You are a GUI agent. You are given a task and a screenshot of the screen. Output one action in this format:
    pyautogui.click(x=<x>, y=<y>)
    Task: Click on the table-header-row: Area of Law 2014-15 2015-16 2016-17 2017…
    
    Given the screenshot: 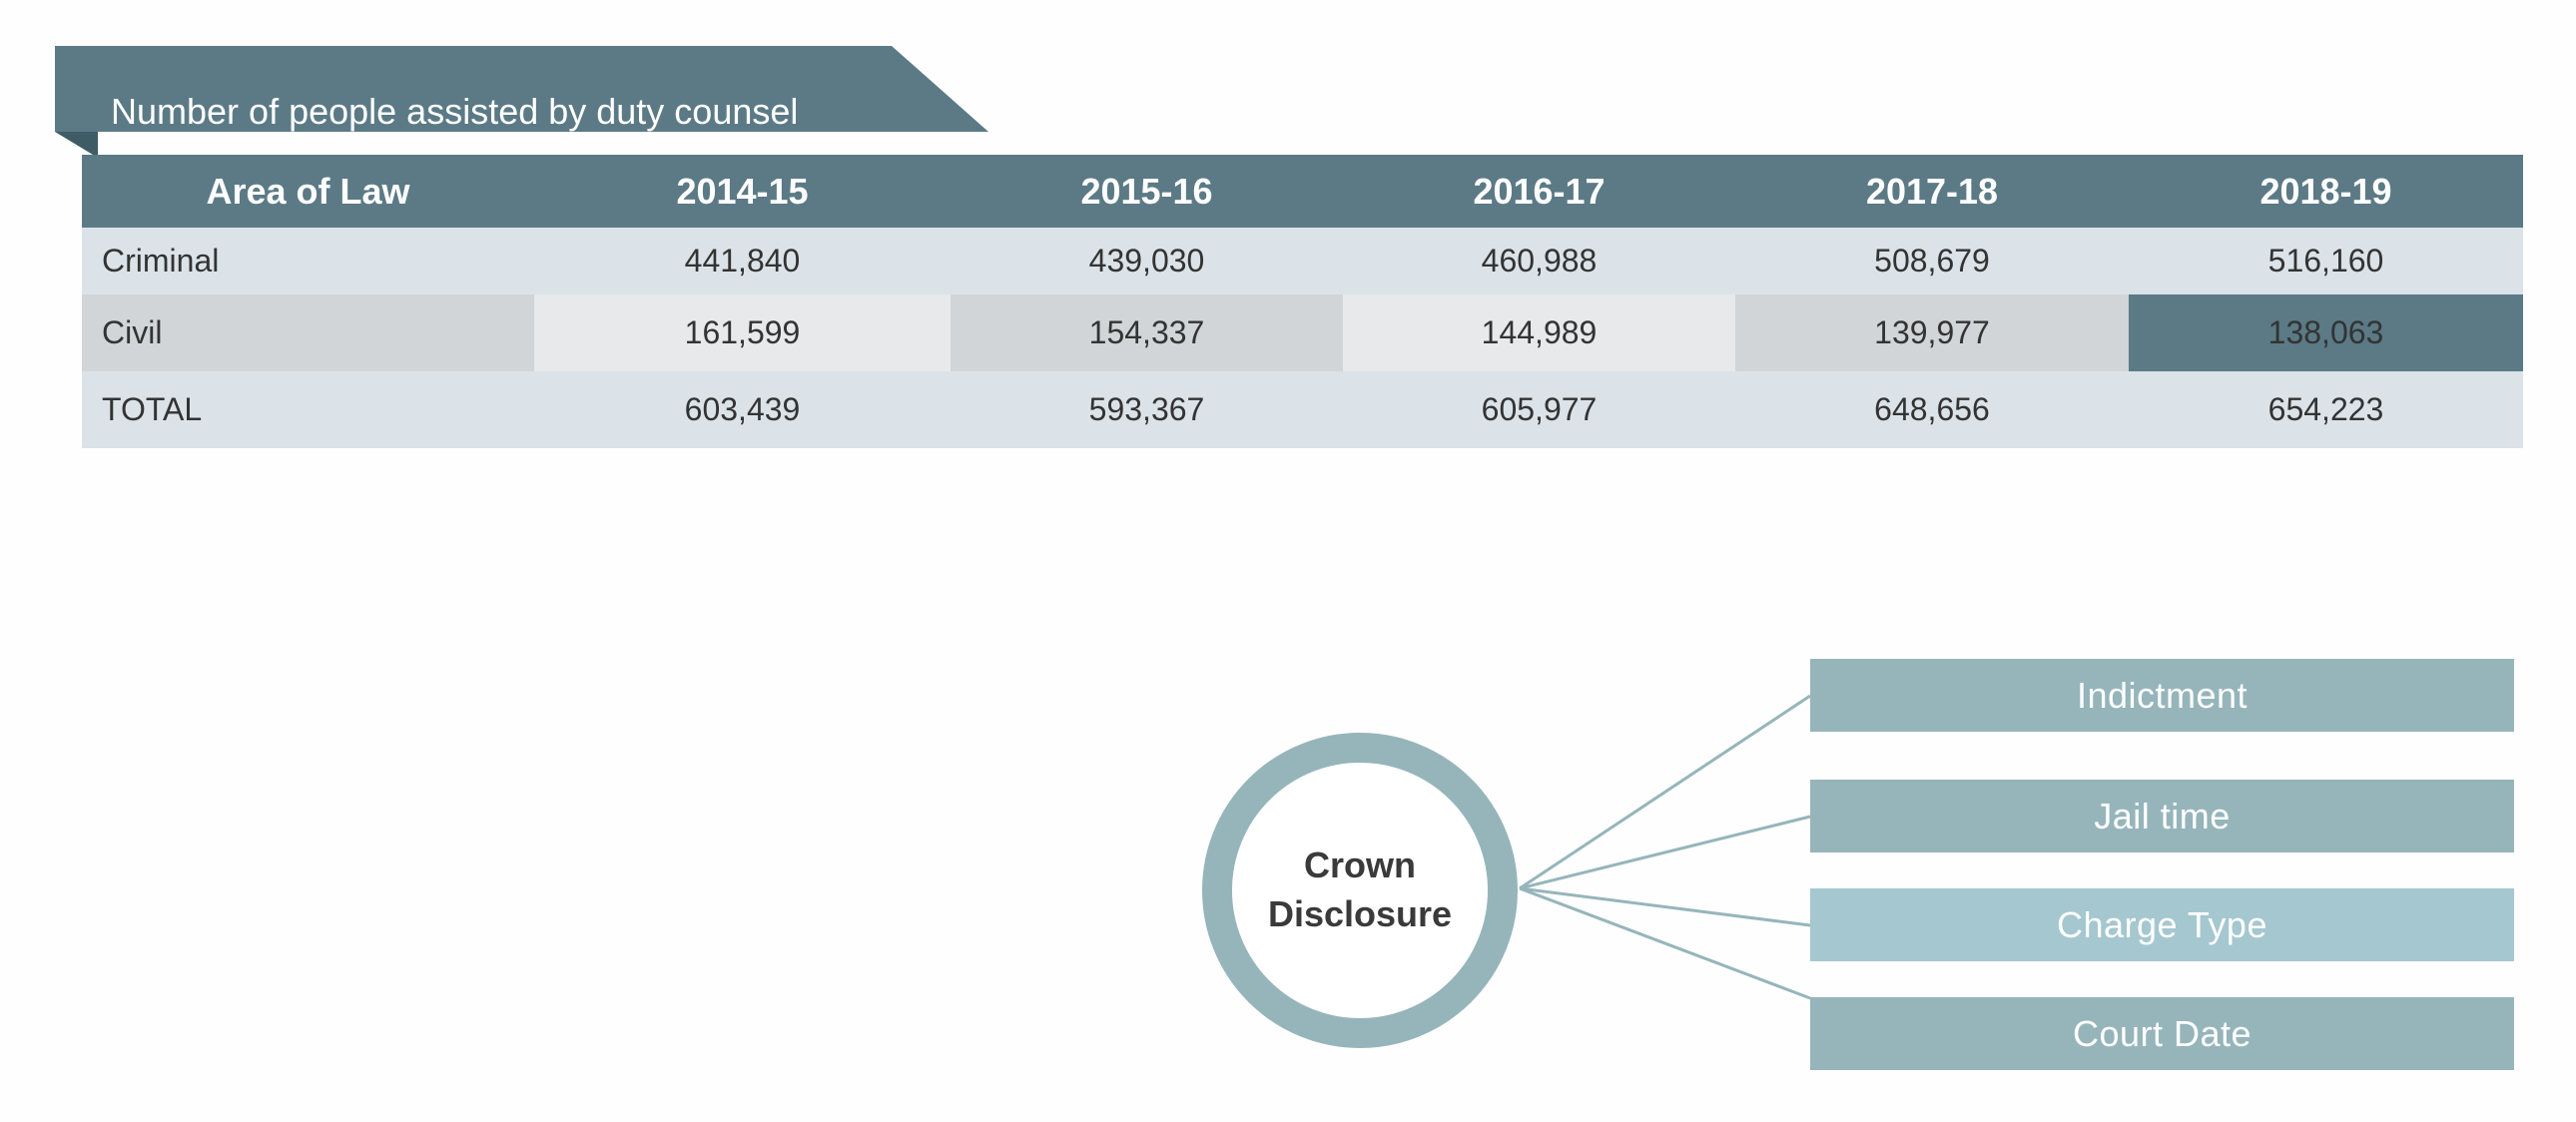 What is the action you would take?
    pyautogui.click(x=1302, y=191)
    